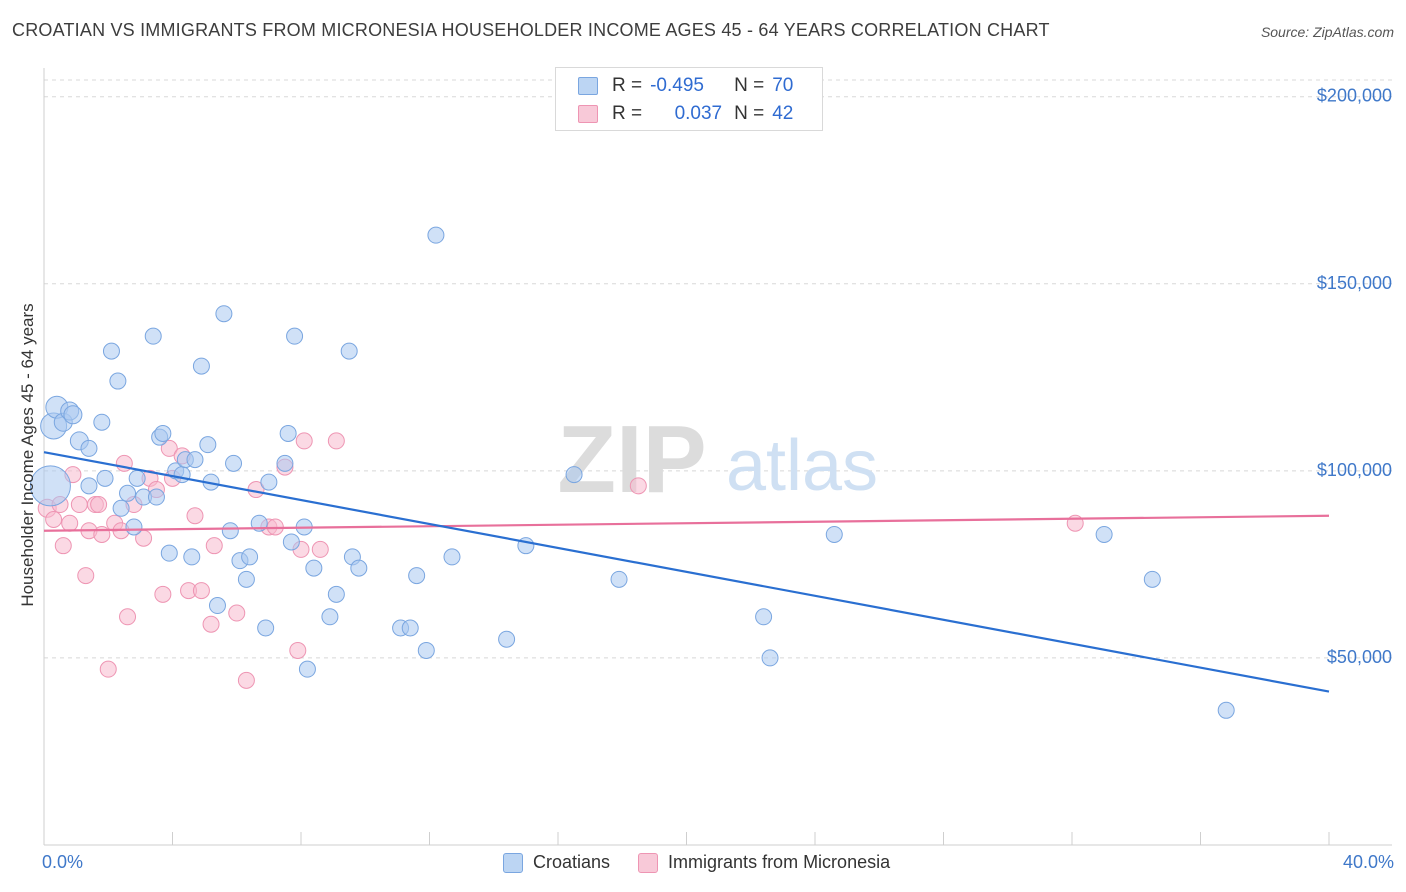 The height and width of the screenshot is (892, 1406). What do you see at coordinates (1359, 657) in the screenshot?
I see `y-tick-label: $50,000` at bounding box center [1359, 657].